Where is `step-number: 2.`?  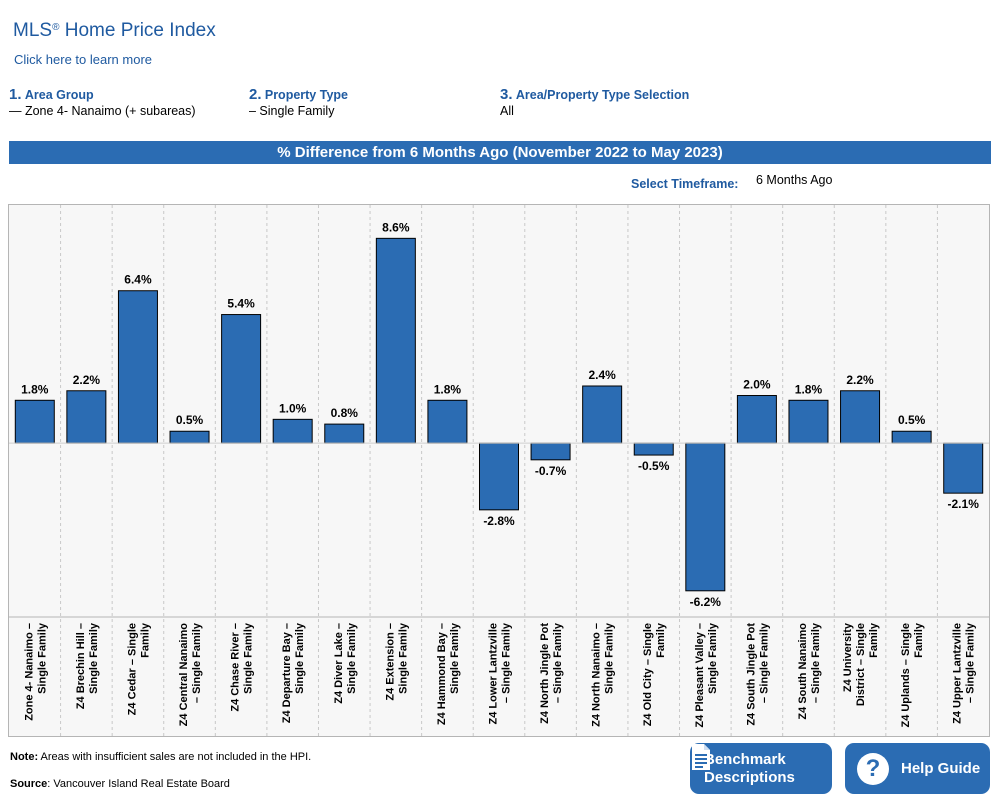 step-number: 2. is located at coordinates (255, 94).